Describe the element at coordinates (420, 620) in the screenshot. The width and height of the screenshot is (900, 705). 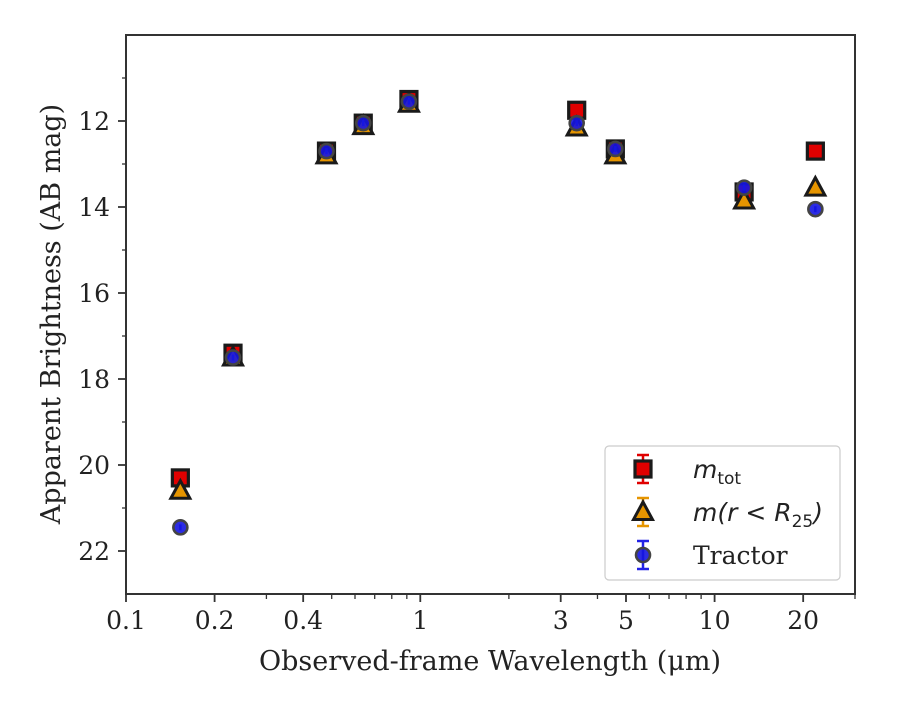
I see `x-tick-label: 1` at that location.